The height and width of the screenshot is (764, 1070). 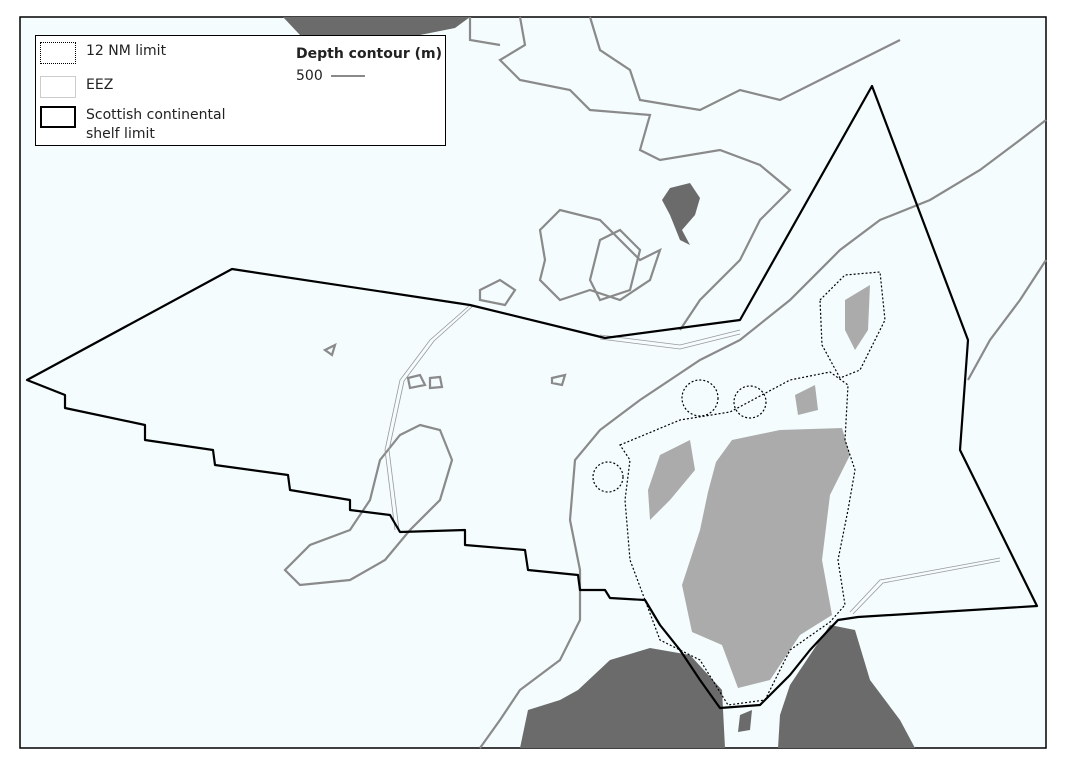 I want to click on land-england, so click(x=846, y=686).